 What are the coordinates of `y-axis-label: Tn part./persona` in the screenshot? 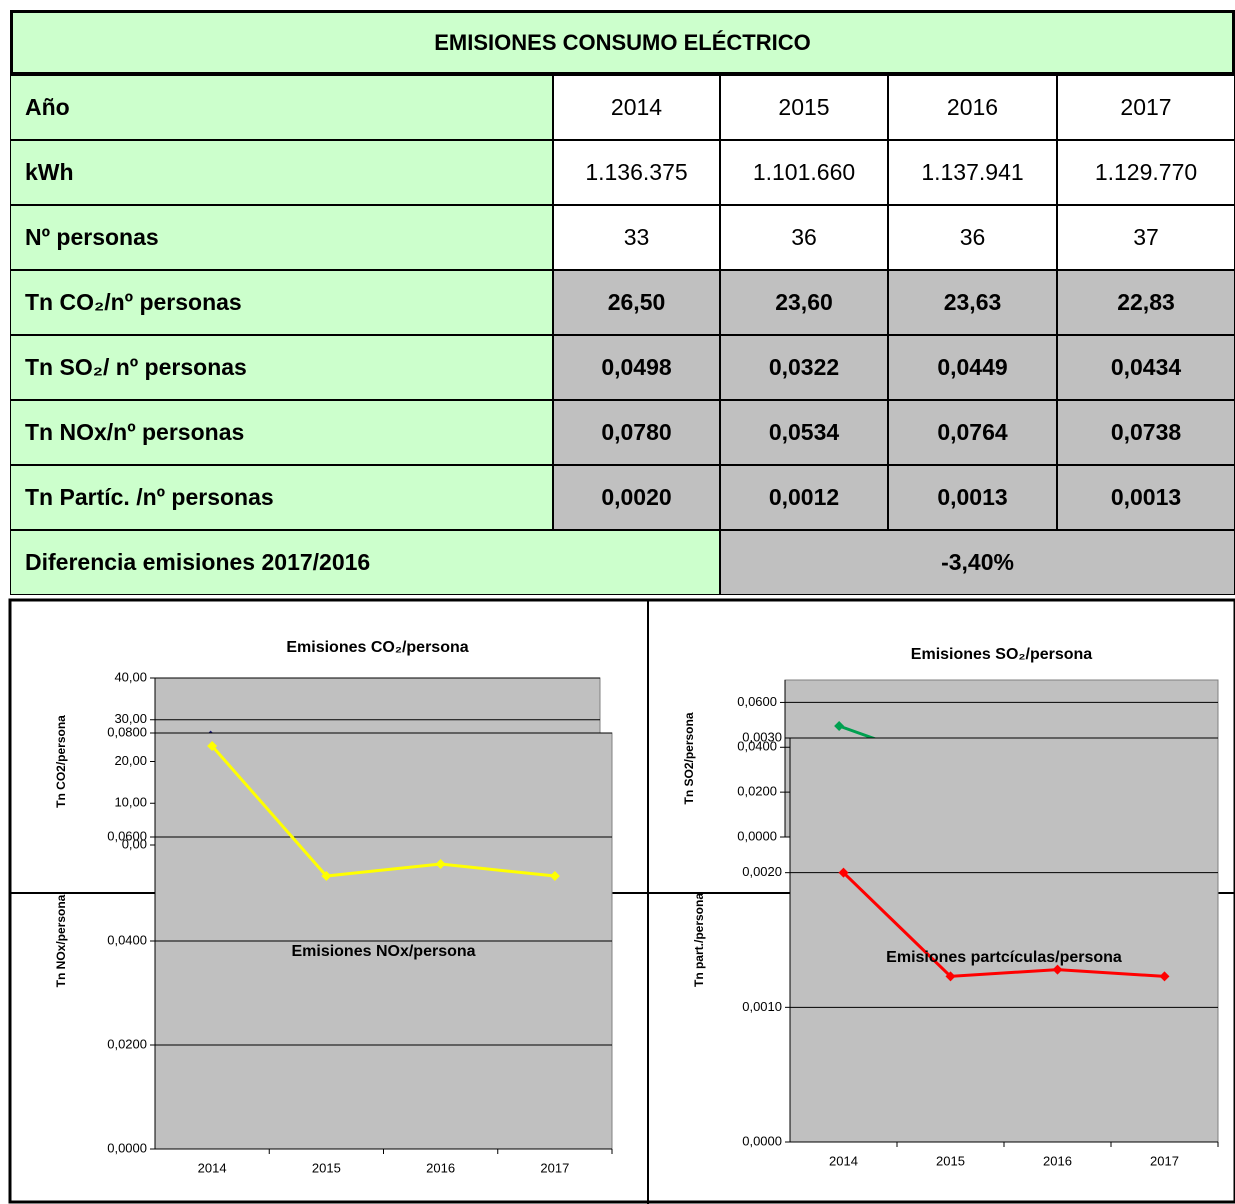 It's located at (699, 940).